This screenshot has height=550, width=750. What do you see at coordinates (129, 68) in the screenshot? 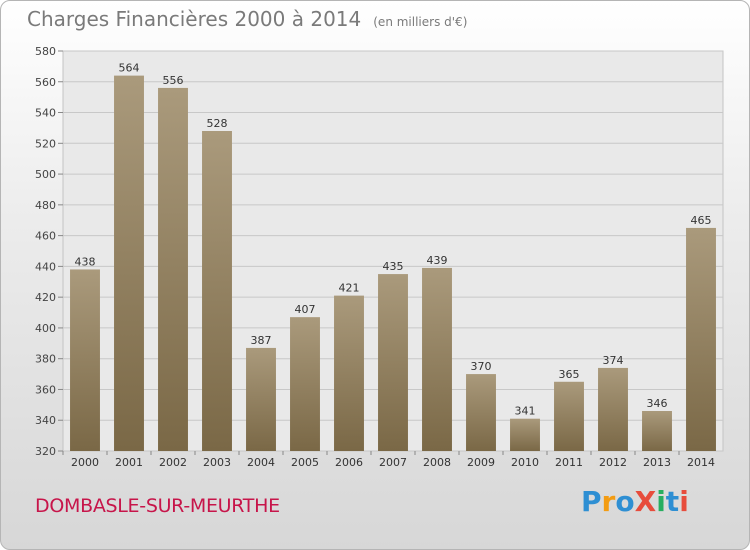
I see `bar-value-label: 564` at bounding box center [129, 68].